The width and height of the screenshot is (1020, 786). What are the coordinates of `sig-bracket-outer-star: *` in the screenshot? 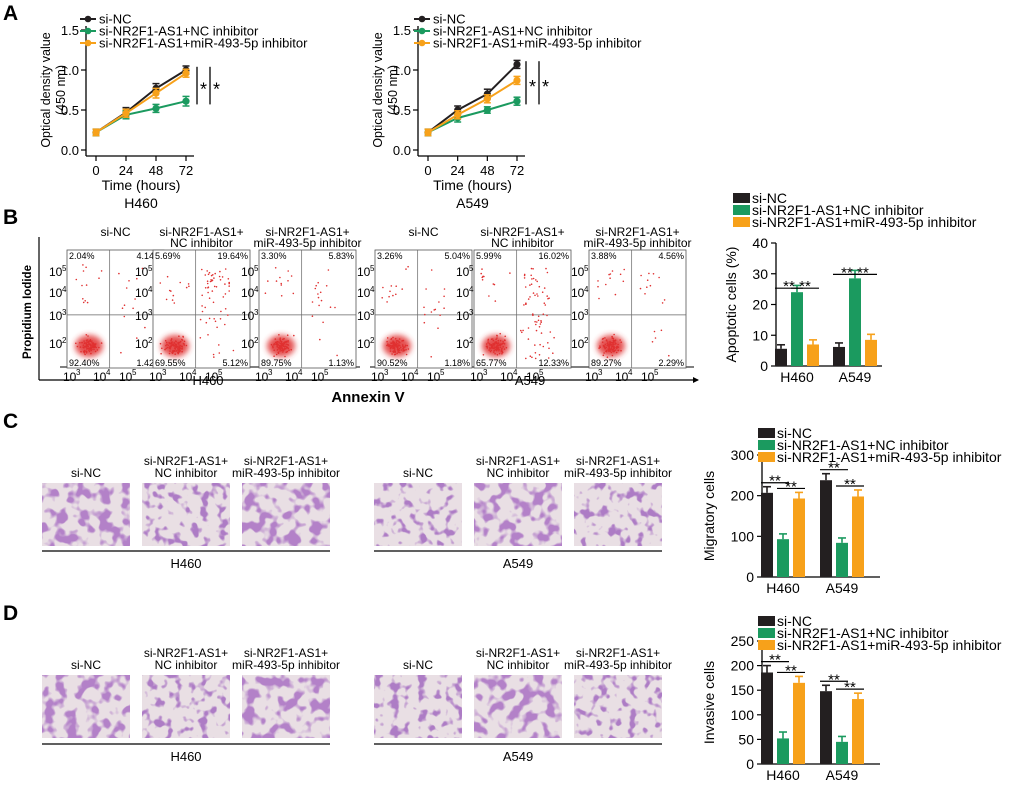 It's located at (216, 90).